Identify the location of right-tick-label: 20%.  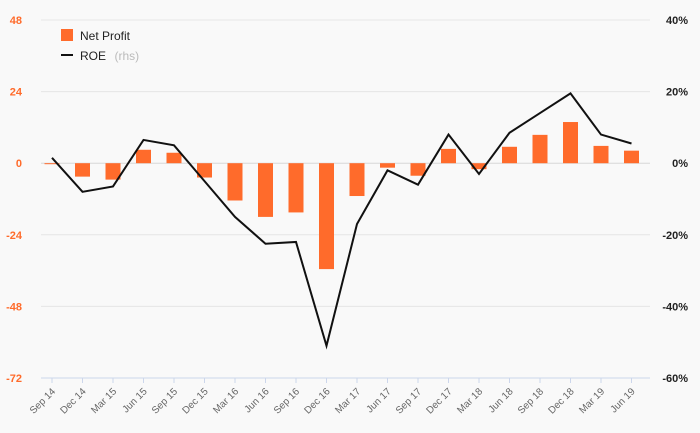
(677, 93).